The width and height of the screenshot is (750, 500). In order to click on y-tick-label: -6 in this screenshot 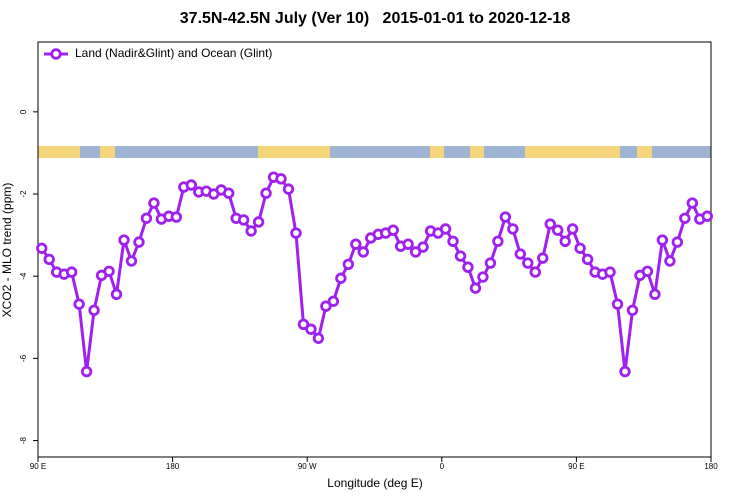, I will do `click(23, 358)`.